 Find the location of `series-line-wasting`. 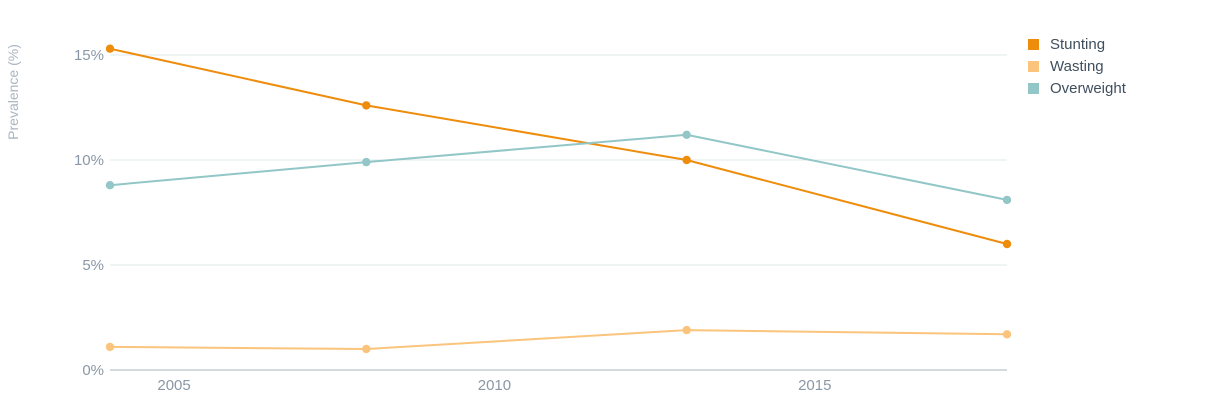

series-line-wasting is located at coordinates (558, 340).